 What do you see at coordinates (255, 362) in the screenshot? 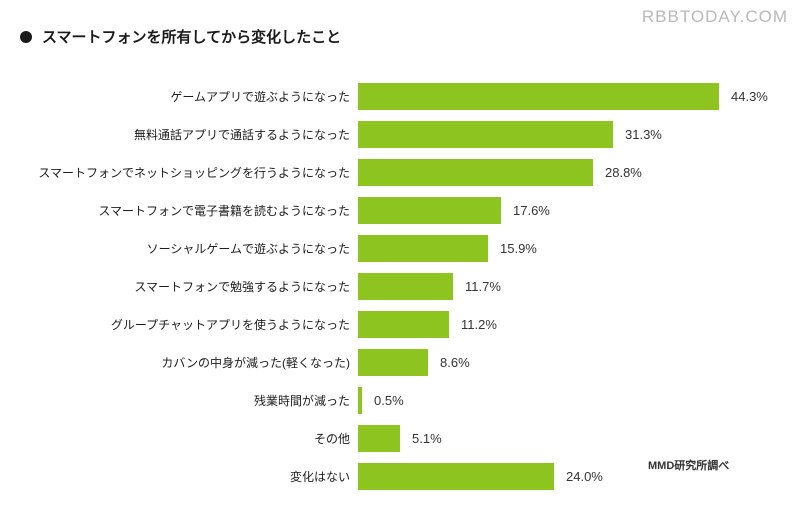
I see `category-label: カバンの中身が減った(軽くなった)` at bounding box center [255, 362].